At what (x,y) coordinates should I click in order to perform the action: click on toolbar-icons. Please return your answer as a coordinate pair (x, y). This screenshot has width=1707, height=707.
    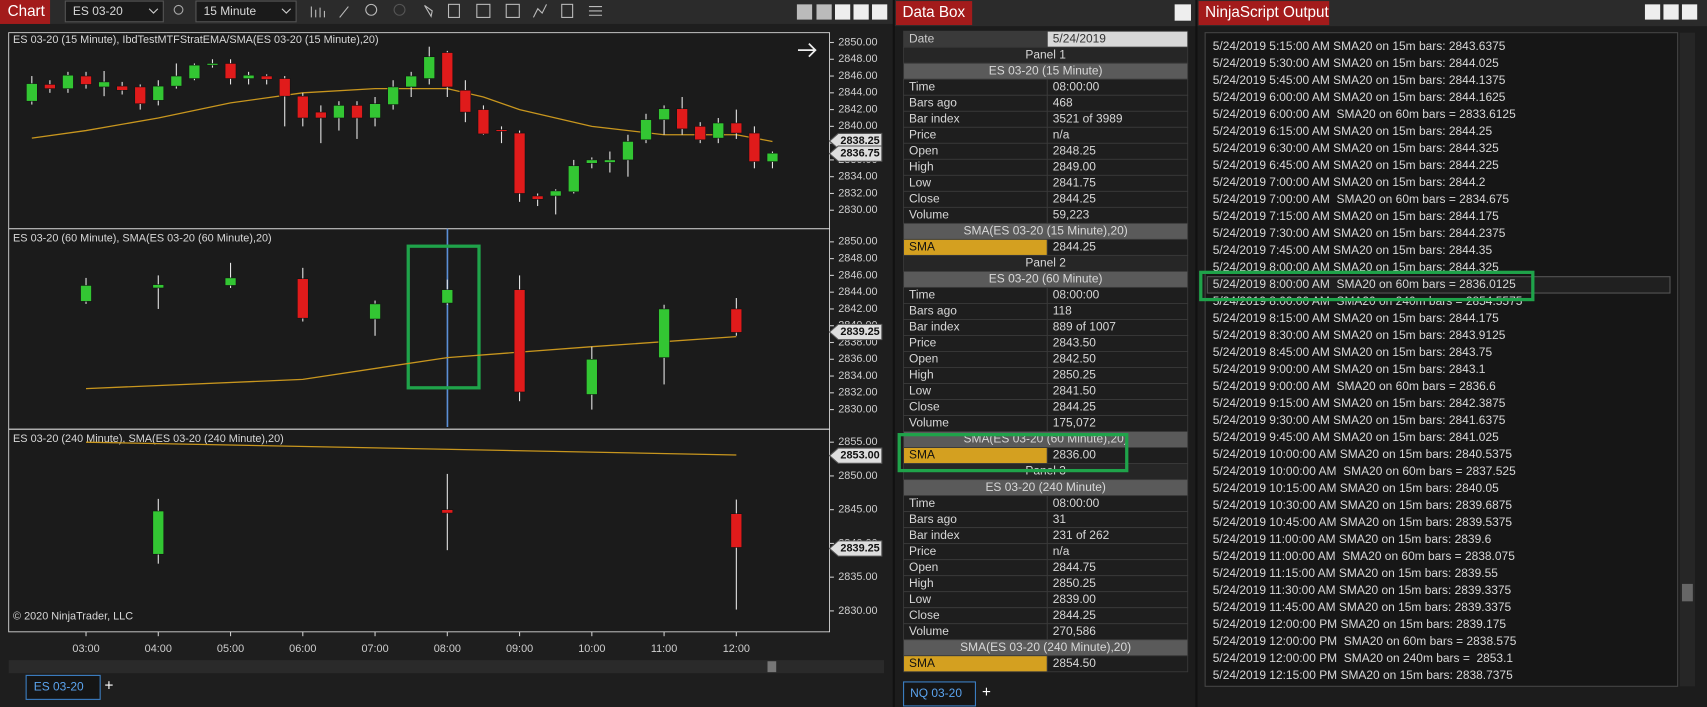
    Looking at the image, I should click on (456, 10).